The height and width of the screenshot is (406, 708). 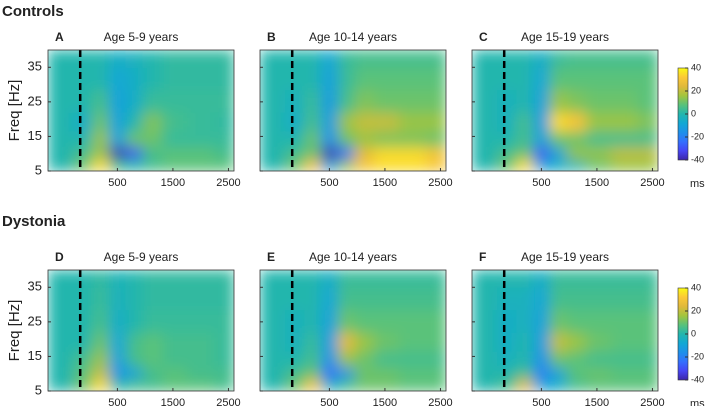 What do you see at coordinates (141, 37) in the screenshot?
I see `panel-title: Age 5-9 years` at bounding box center [141, 37].